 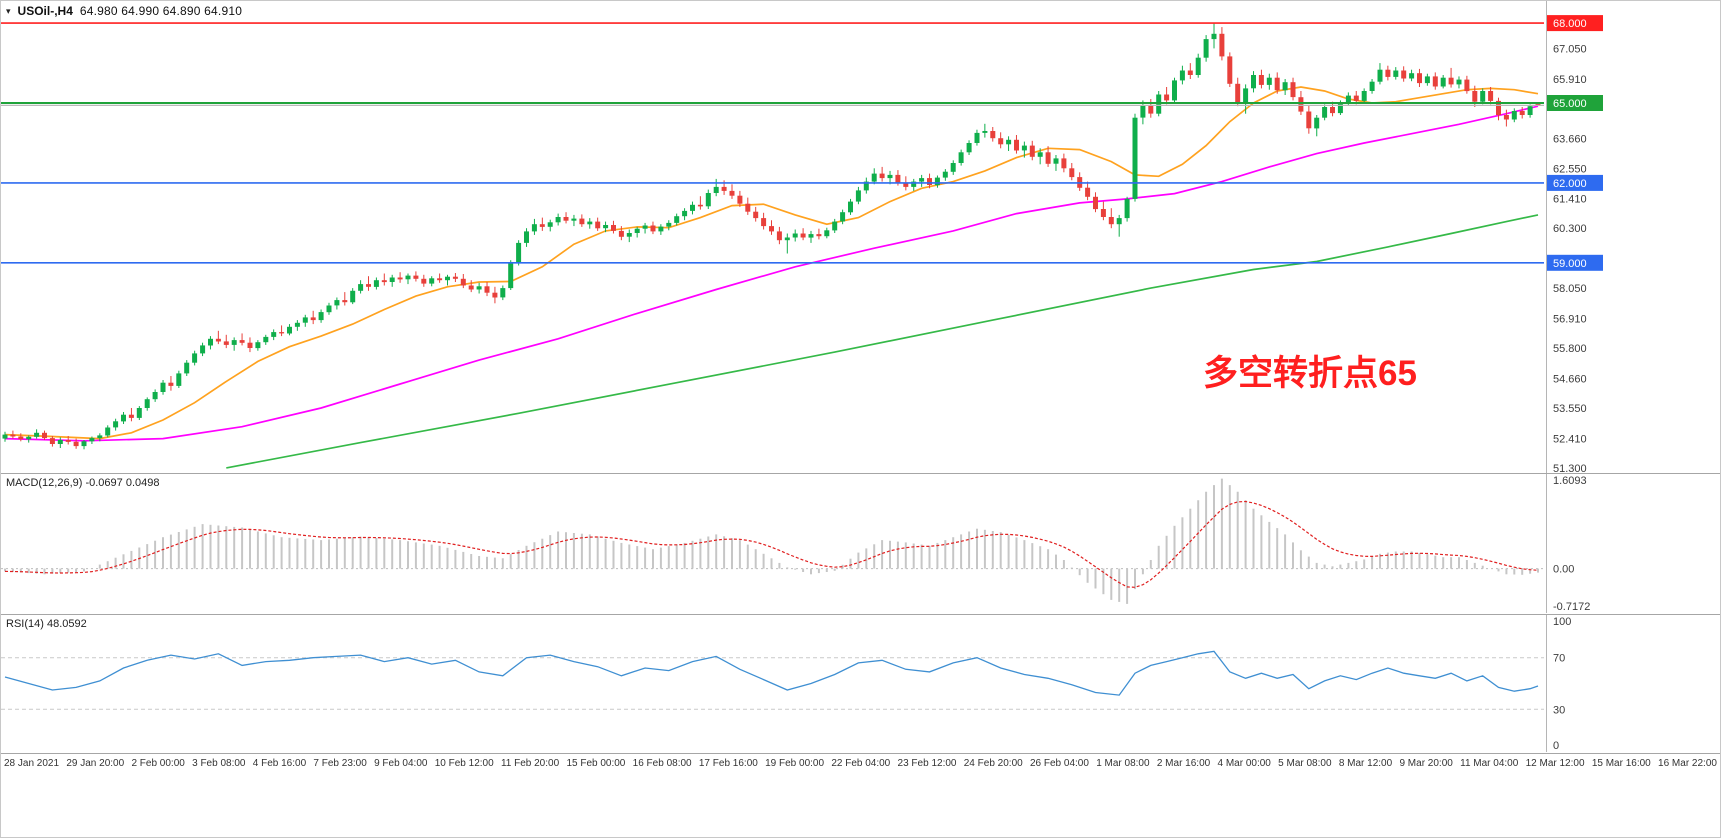 What do you see at coordinates (1244, 763) in the screenshot?
I see `time-axis-label: 4 Mar 00:00` at bounding box center [1244, 763].